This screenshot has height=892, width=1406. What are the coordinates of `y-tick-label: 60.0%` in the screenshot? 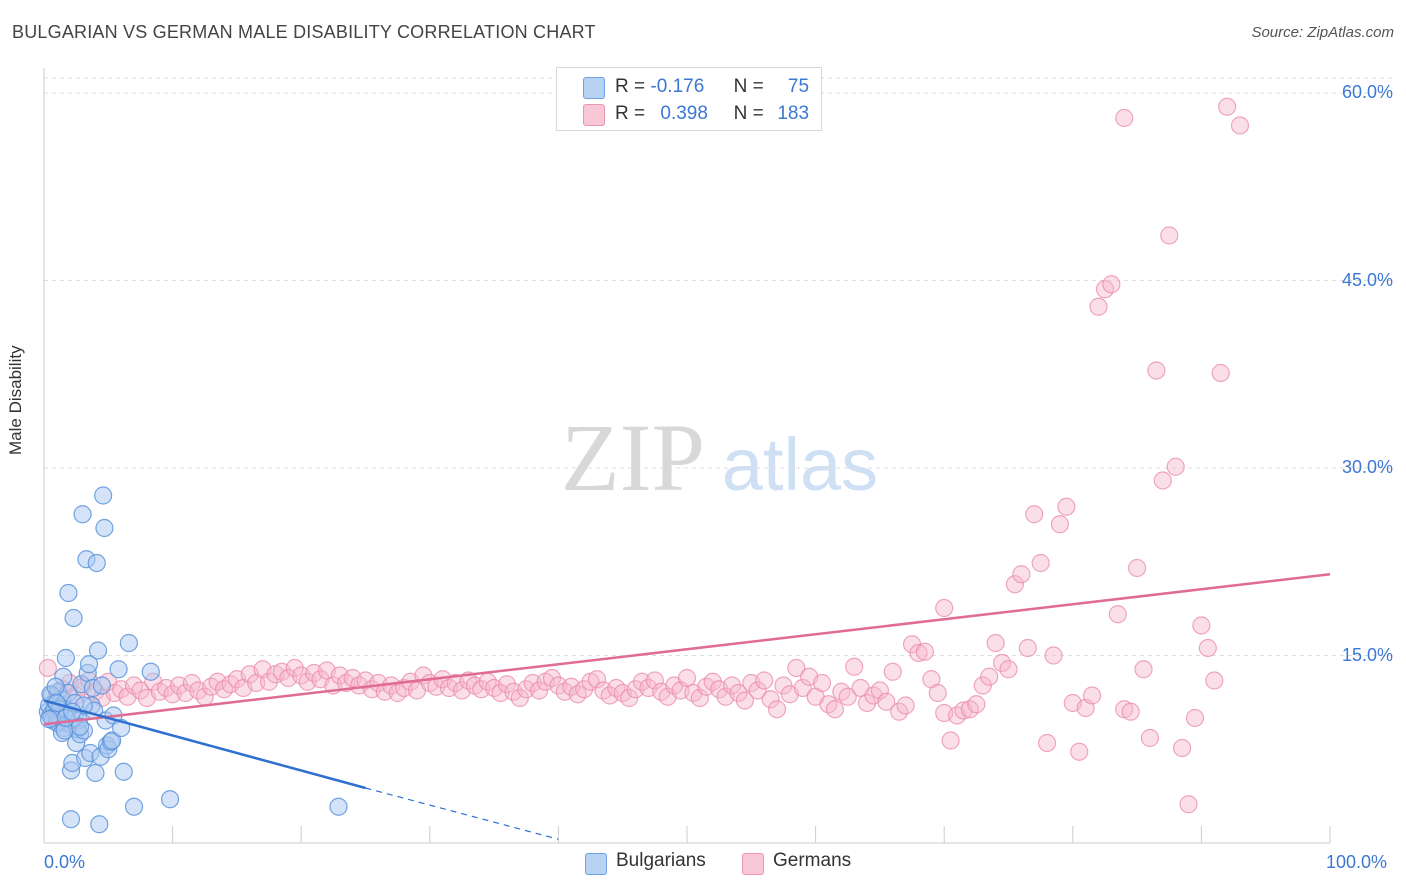 It's located at (1367, 92).